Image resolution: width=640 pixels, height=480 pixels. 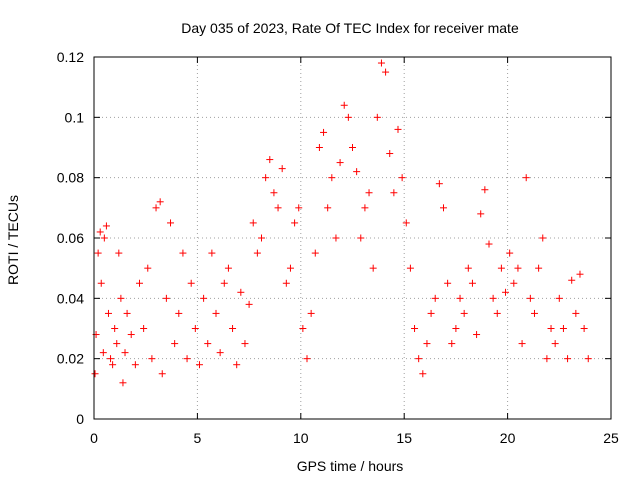 I want to click on x-tick-label: 10, so click(x=301, y=438).